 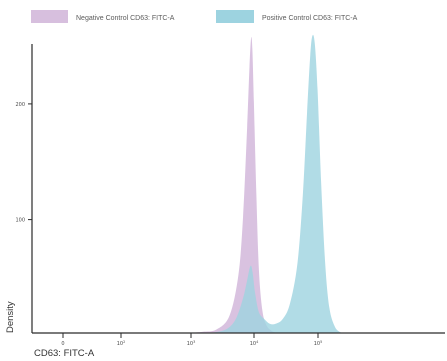 I want to click on x-tick-1e5: 105, so click(x=318, y=340).